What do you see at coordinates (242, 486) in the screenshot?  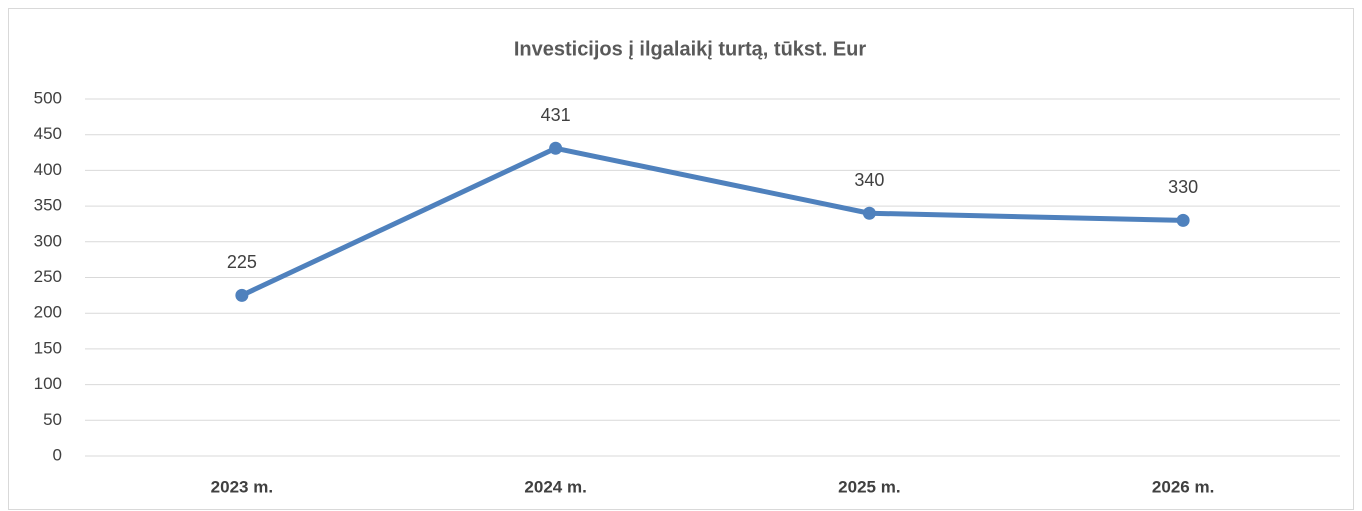 I see `x-tick-label: 2023 m.` at bounding box center [242, 486].